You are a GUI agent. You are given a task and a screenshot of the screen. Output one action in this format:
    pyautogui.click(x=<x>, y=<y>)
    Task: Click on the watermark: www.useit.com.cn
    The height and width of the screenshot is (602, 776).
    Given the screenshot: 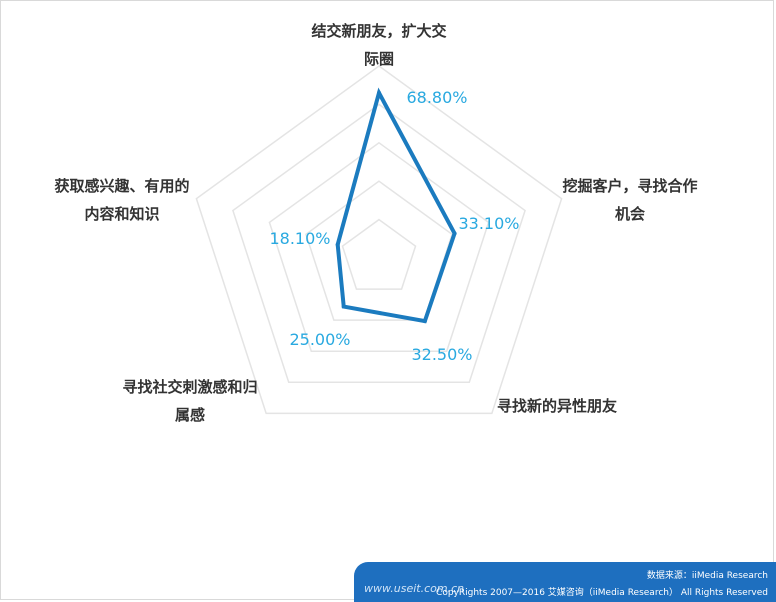 What is the action you would take?
    pyautogui.click(x=414, y=588)
    